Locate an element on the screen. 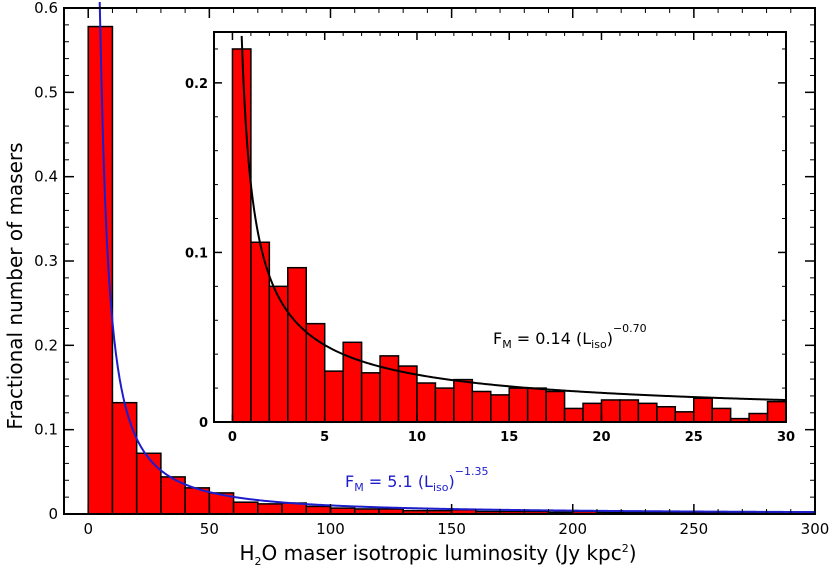 This screenshot has width=830, height=572. x-tick-label: 200 is located at coordinates (572, 529).